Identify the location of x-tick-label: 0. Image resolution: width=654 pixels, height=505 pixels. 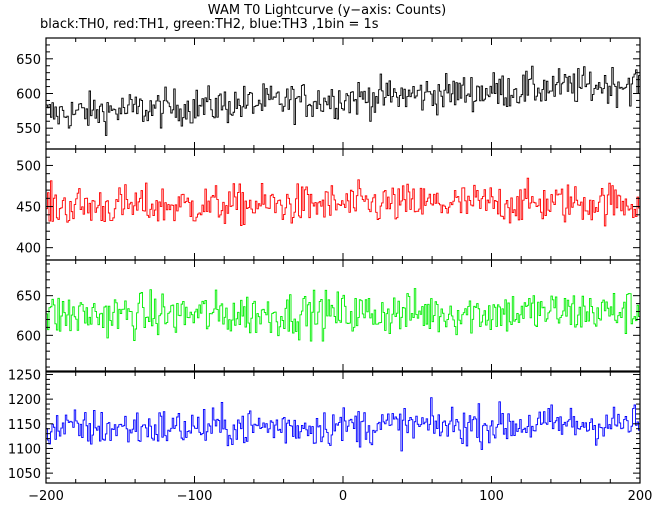
(343, 496).